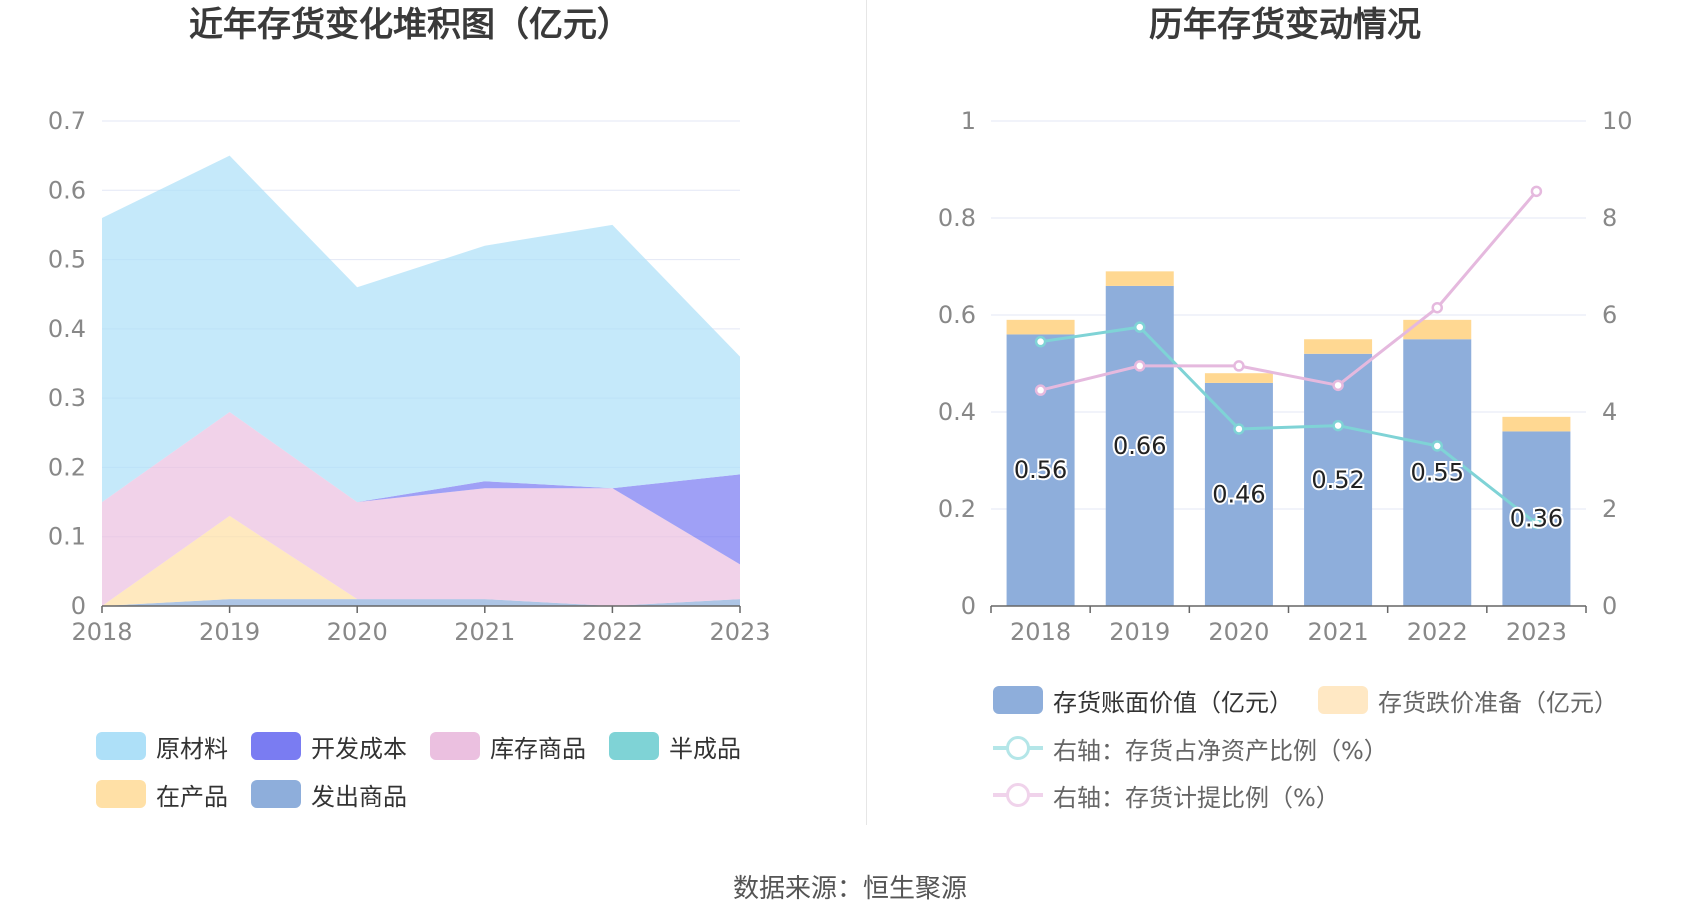 The image size is (1700, 918). What do you see at coordinates (1609, 509) in the screenshot?
I see `right-y-tick-label: 2` at bounding box center [1609, 509].